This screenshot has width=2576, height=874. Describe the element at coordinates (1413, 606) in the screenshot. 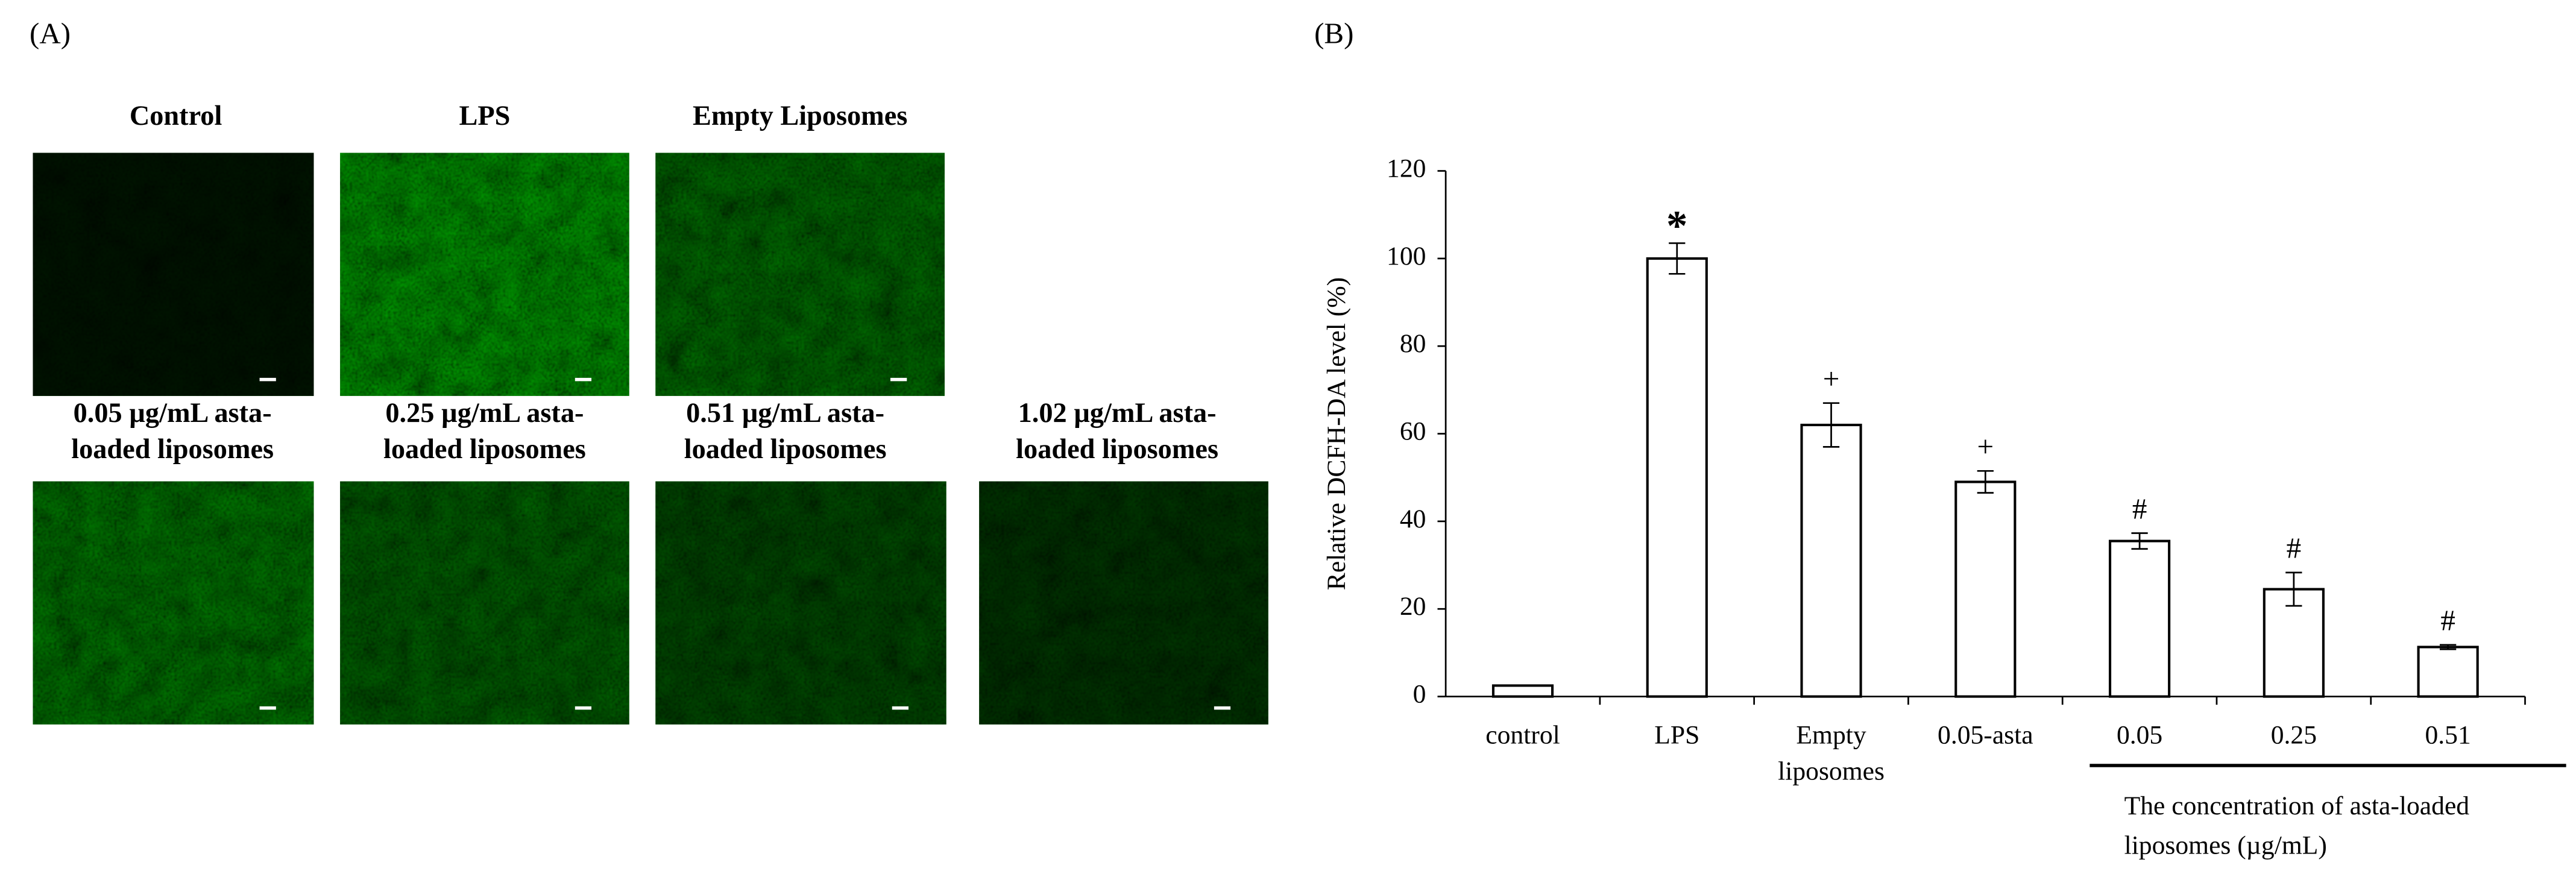

I see `y-tick-label: 20` at that location.